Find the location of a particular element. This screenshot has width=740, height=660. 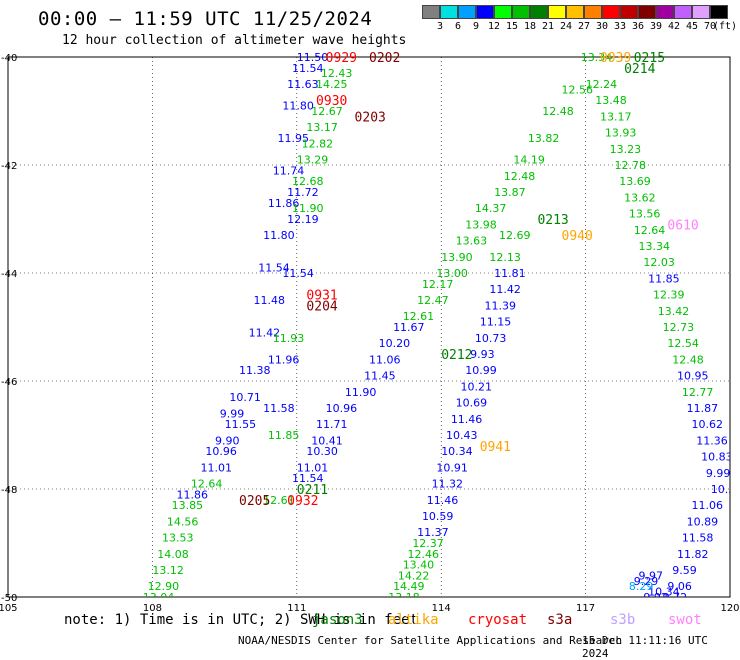

satellite-s3b: s3b is located at coordinates (623, 620).